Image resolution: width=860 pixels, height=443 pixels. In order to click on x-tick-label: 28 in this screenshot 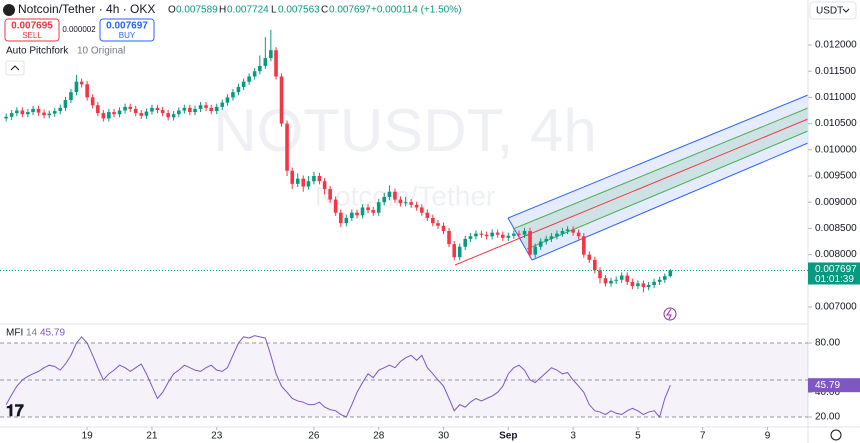, I will do `click(379, 436)`.